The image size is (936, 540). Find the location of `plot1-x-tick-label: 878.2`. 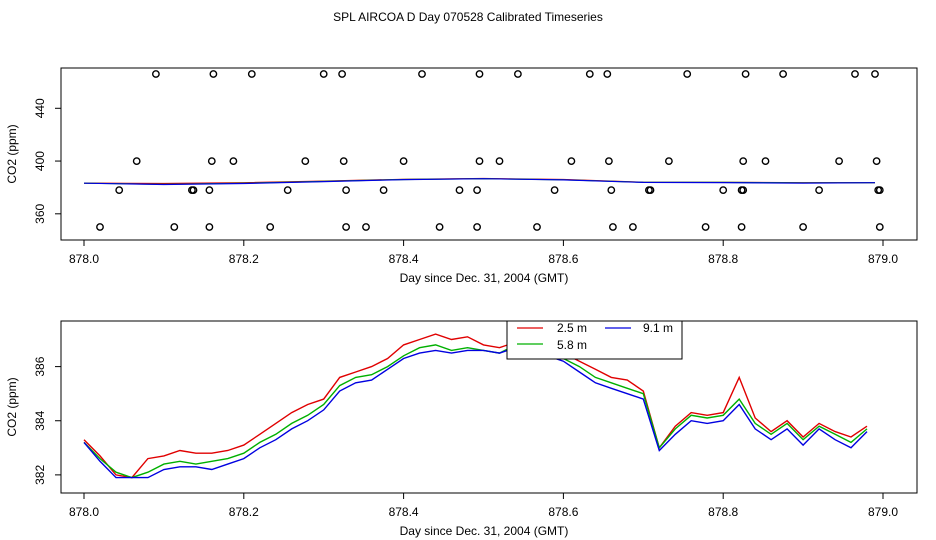

plot1-x-tick-label: 878.2 is located at coordinates (244, 259).